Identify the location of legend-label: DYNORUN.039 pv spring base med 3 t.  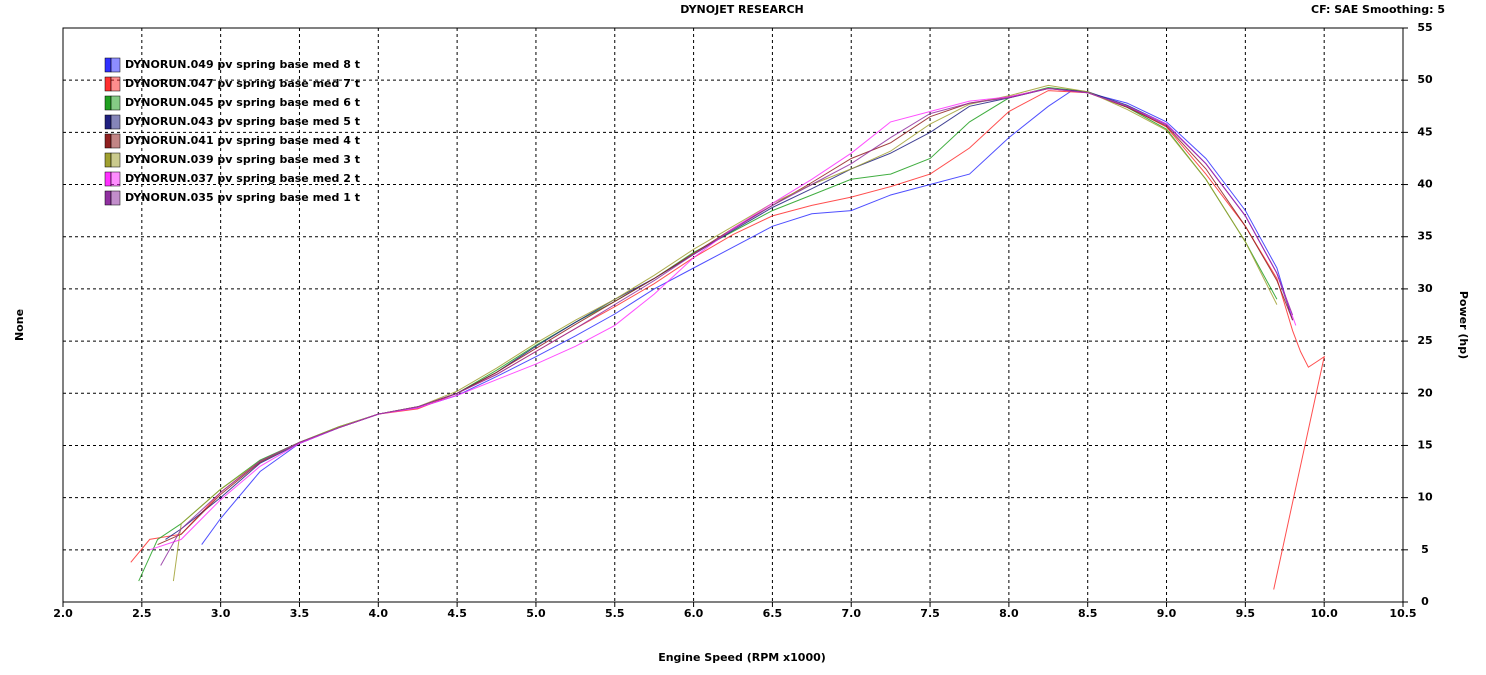
(242, 159).